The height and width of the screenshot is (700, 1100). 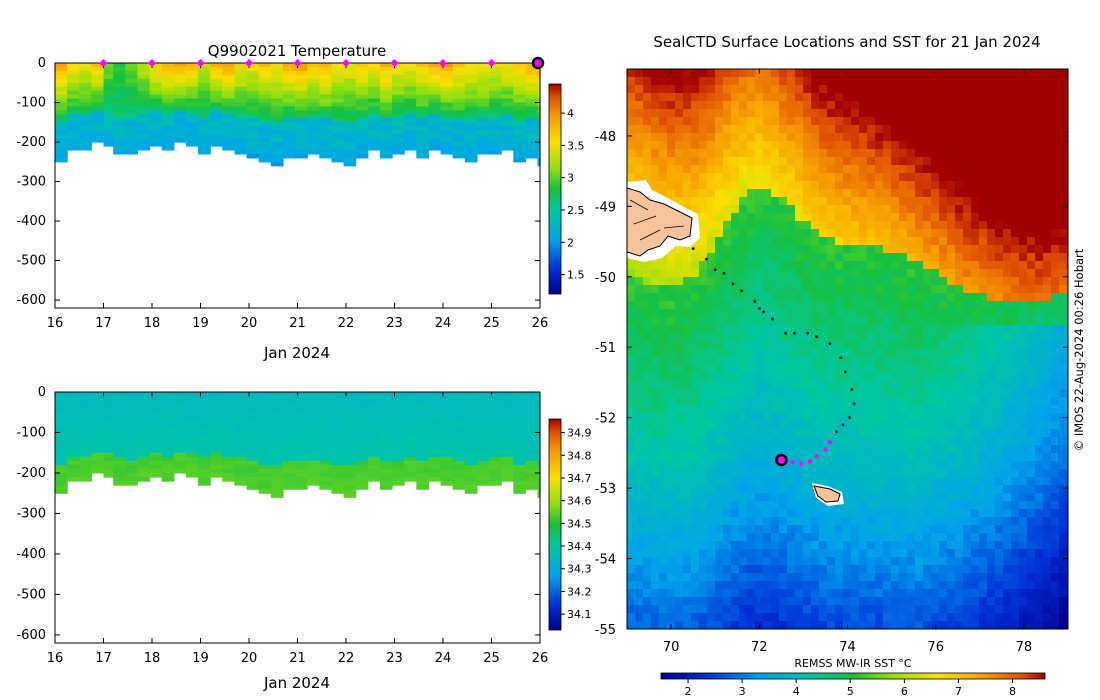 I want to click on daily-marker, so click(x=491, y=63).